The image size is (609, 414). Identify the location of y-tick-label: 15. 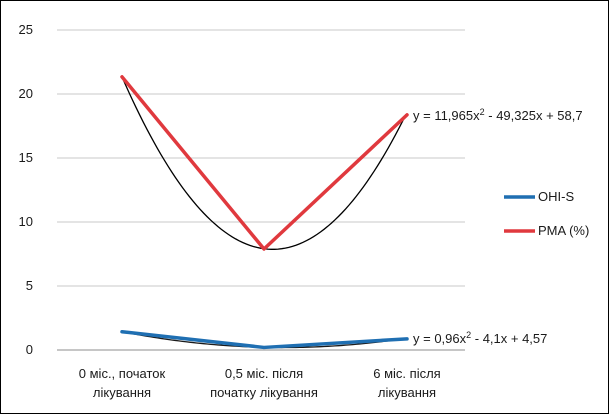
(26, 157).